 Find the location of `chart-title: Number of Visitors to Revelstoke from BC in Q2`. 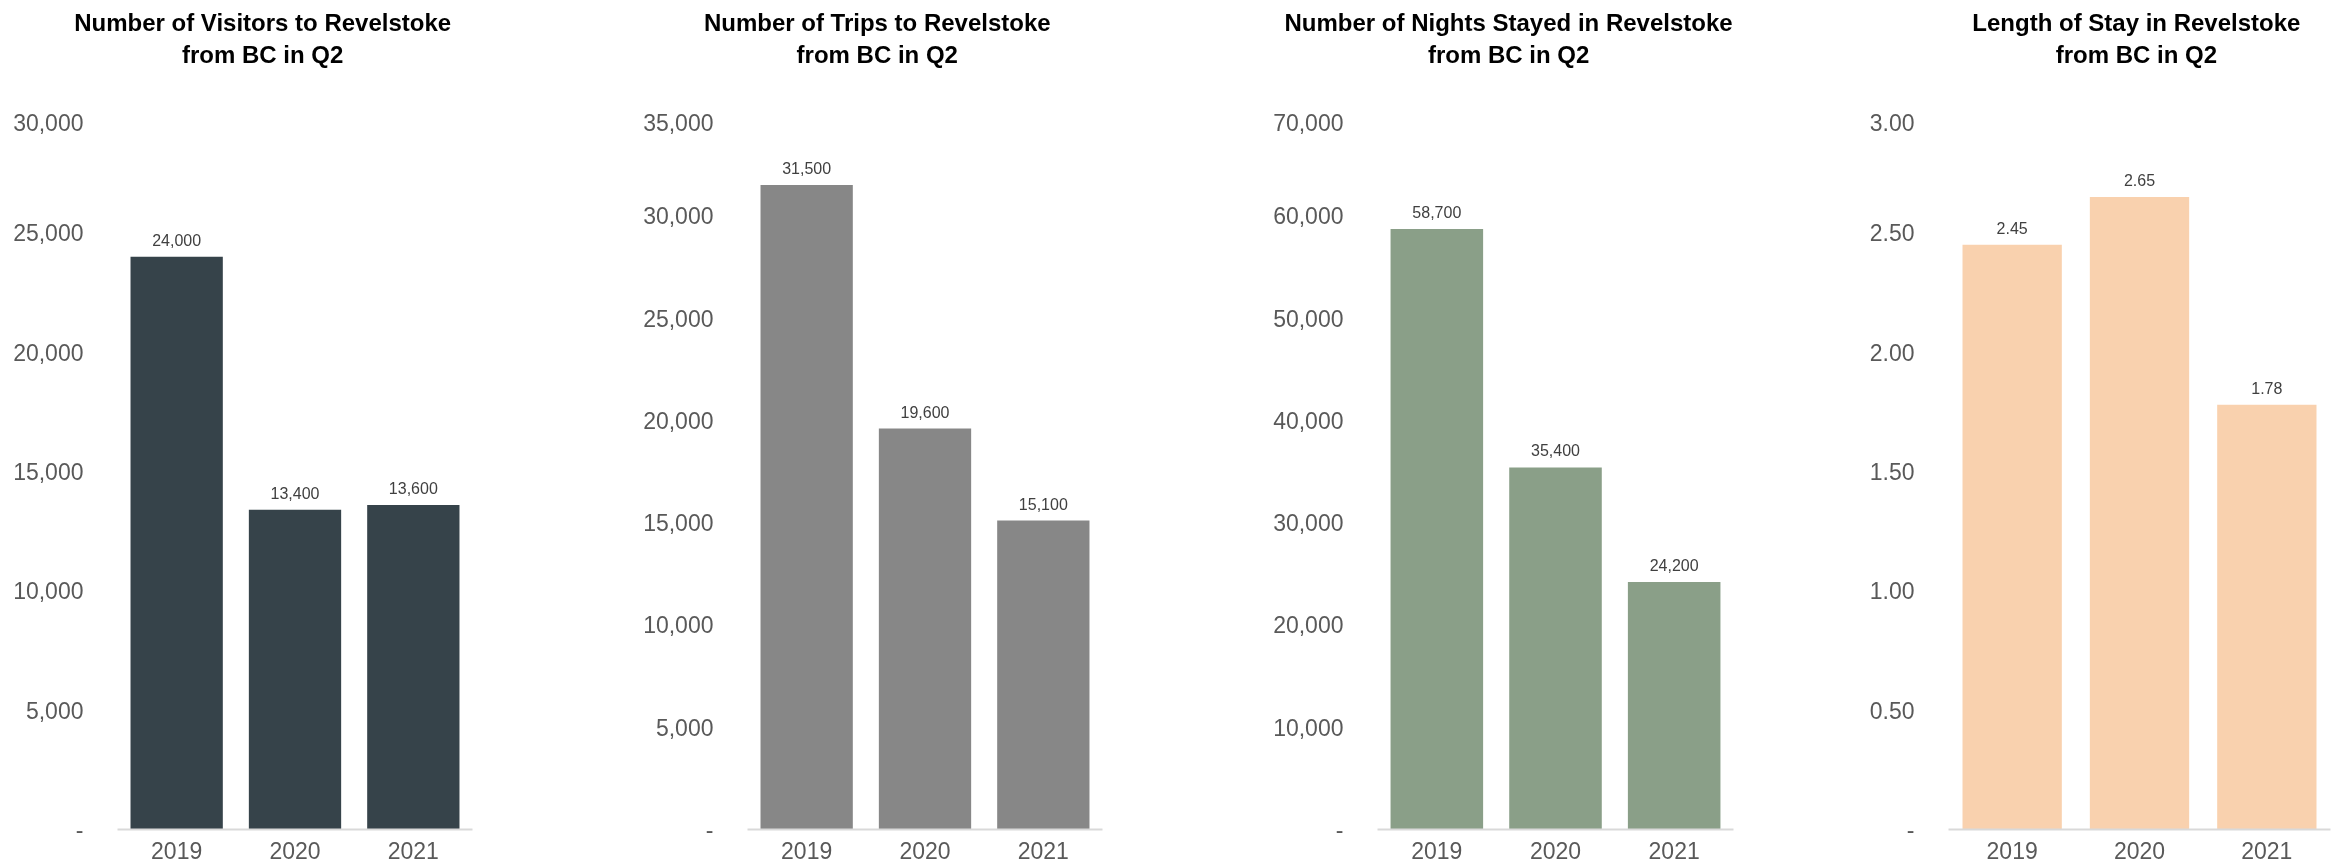

chart-title: Number of Visitors to Revelstoke from BC in Q2 is located at coordinates (263, 38).